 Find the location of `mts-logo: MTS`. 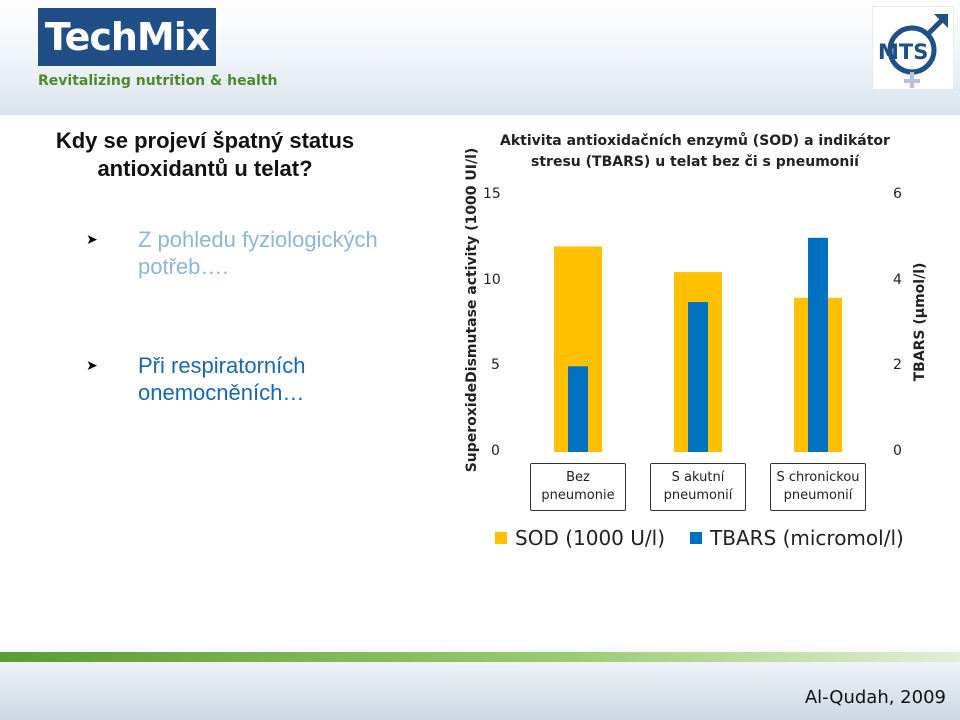

mts-logo: MTS is located at coordinates (913, 48).